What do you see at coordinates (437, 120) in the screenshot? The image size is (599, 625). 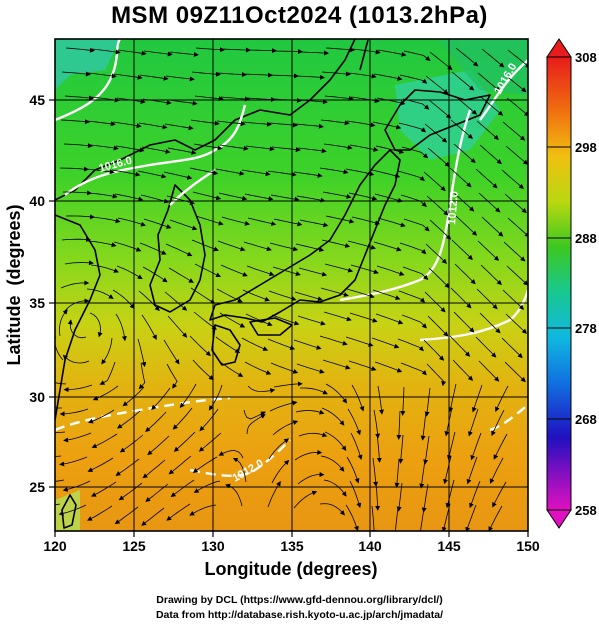 I see `coastline-hokkaido` at bounding box center [437, 120].